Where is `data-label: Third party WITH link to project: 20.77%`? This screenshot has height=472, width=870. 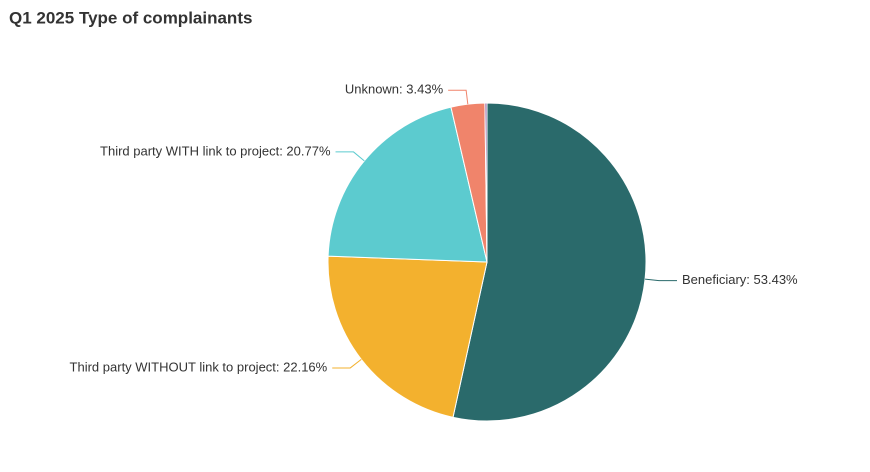 data-label: Third party WITH link to project: 20.77% is located at coordinates (215, 150).